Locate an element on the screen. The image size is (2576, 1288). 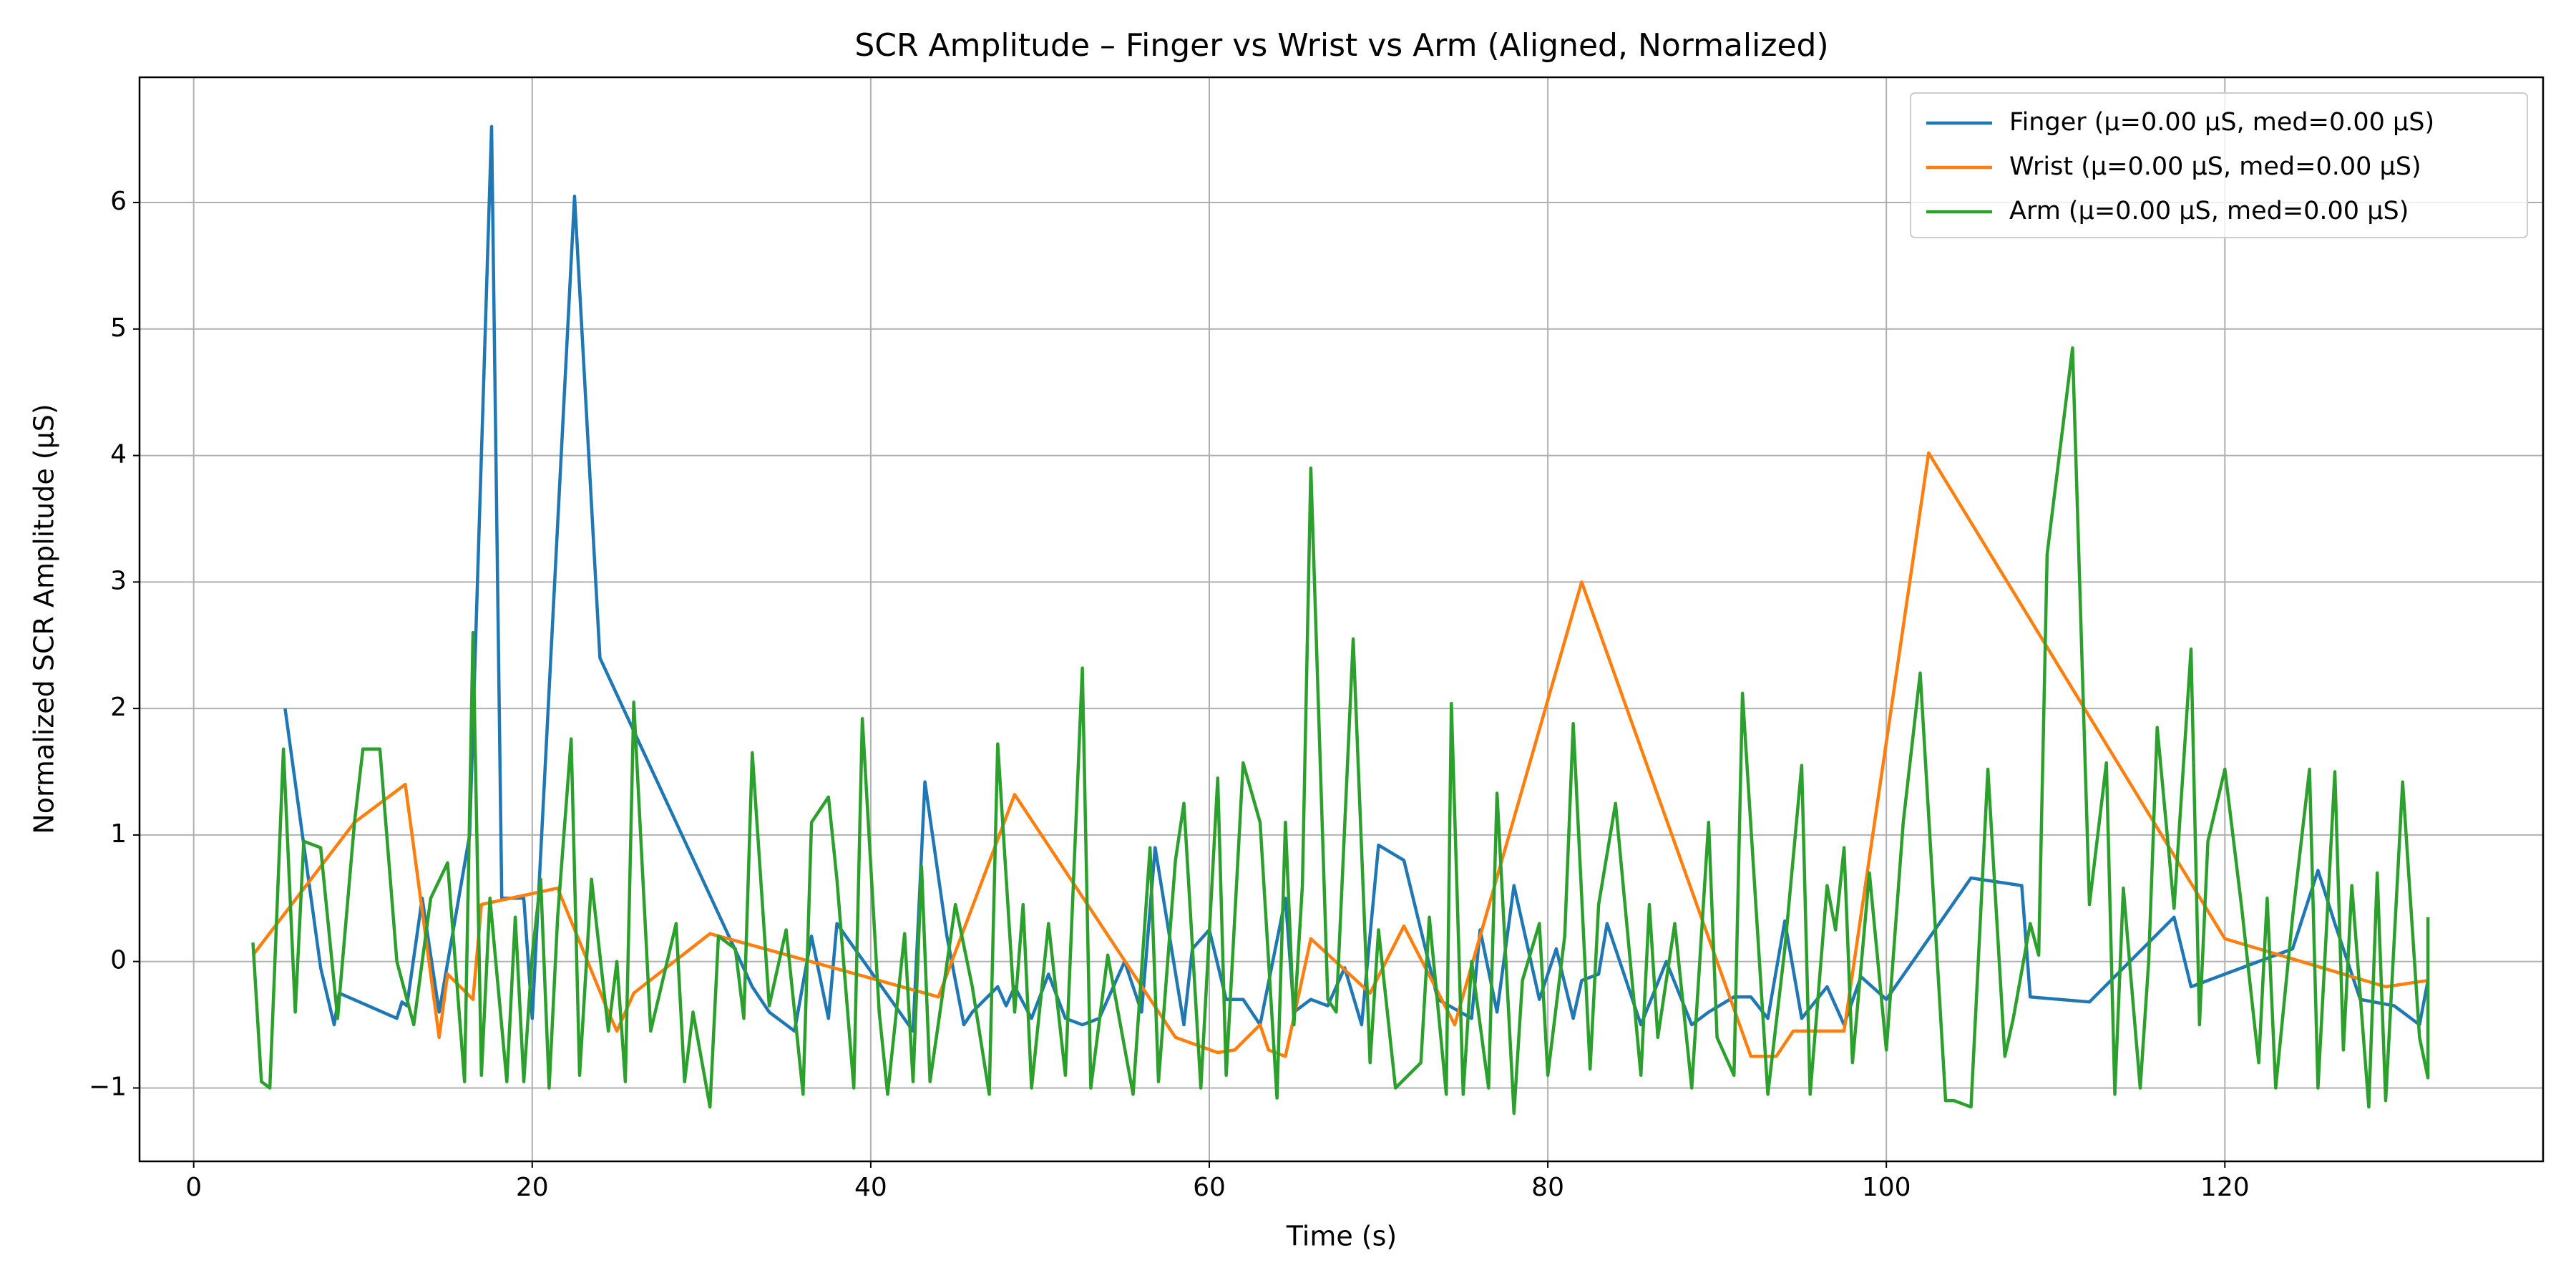
x-tick-label: 80 is located at coordinates (1547, 1187).